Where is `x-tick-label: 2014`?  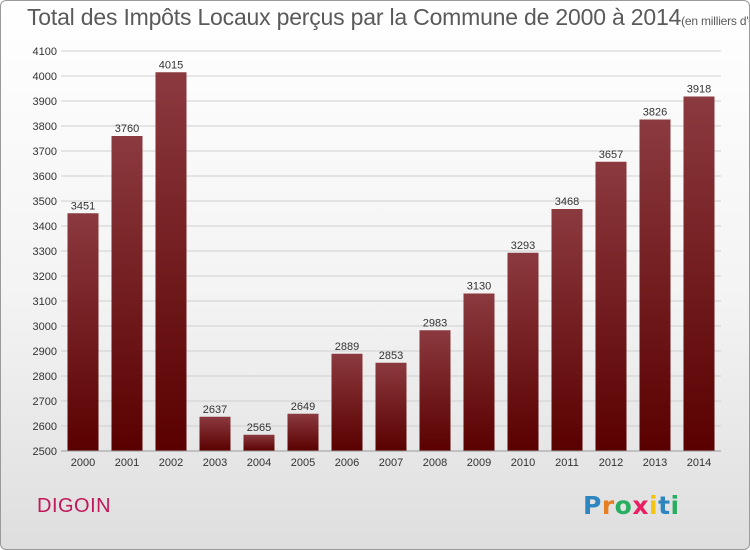
x-tick-label: 2014 is located at coordinates (699, 463).